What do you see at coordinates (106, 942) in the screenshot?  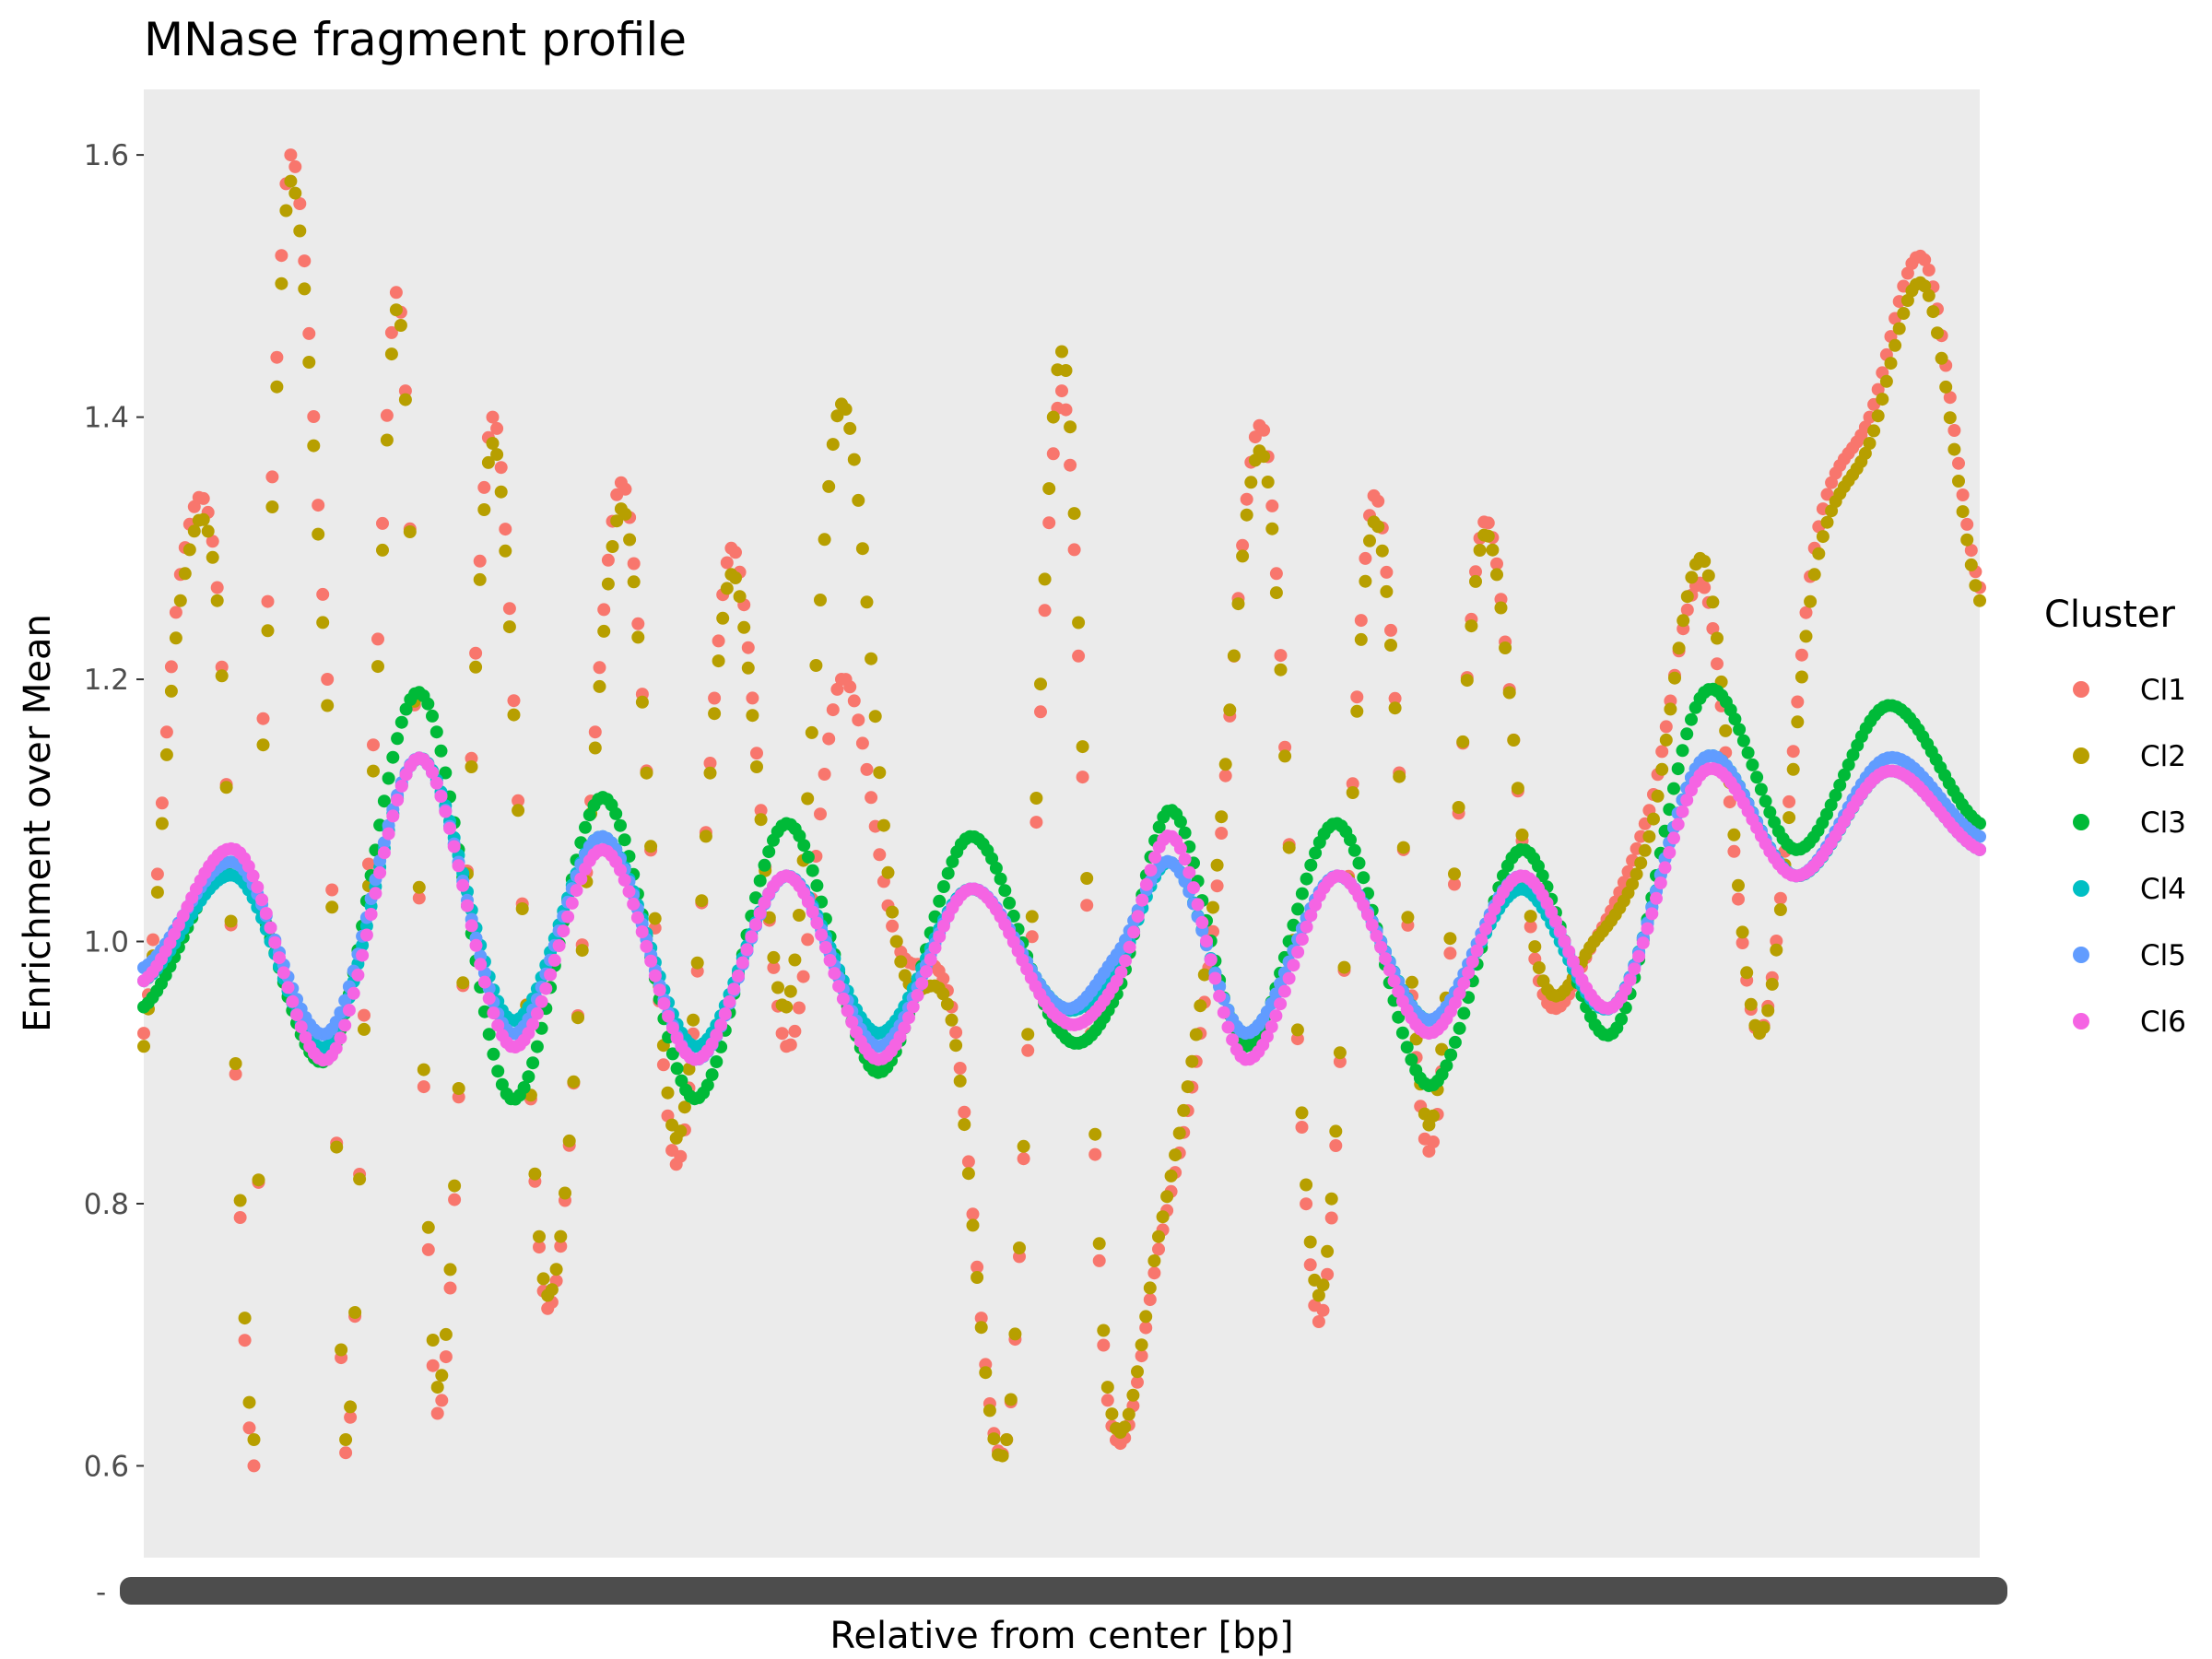 I see `y-tick-label: 1.0` at bounding box center [106, 942].